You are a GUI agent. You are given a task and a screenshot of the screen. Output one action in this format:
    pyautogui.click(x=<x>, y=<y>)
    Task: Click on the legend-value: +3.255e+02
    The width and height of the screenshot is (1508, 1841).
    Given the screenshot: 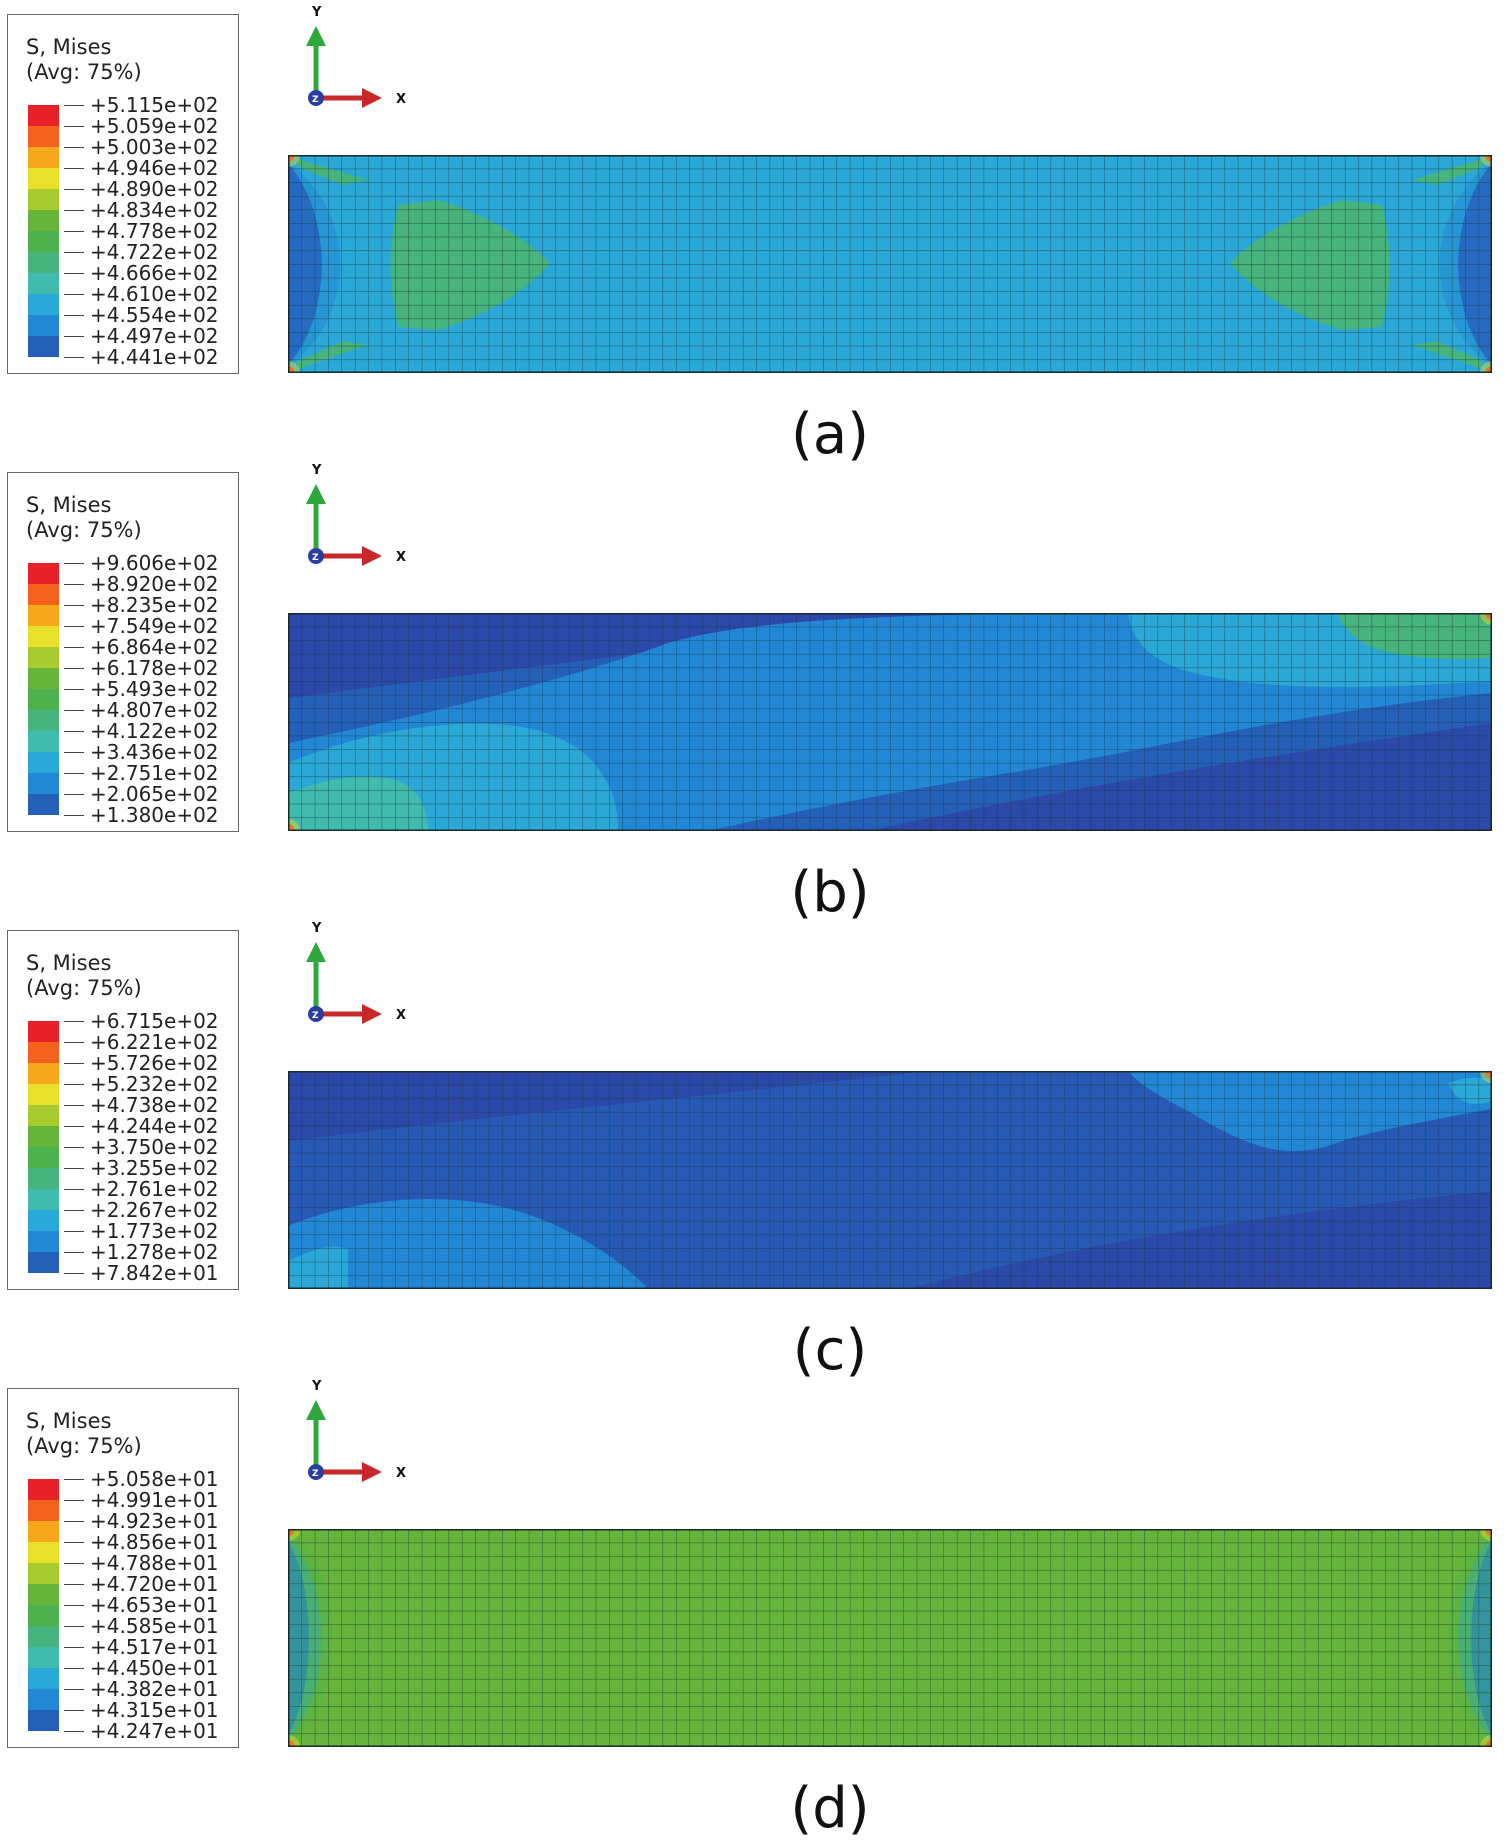 What is the action you would take?
    pyautogui.click(x=141, y=1168)
    